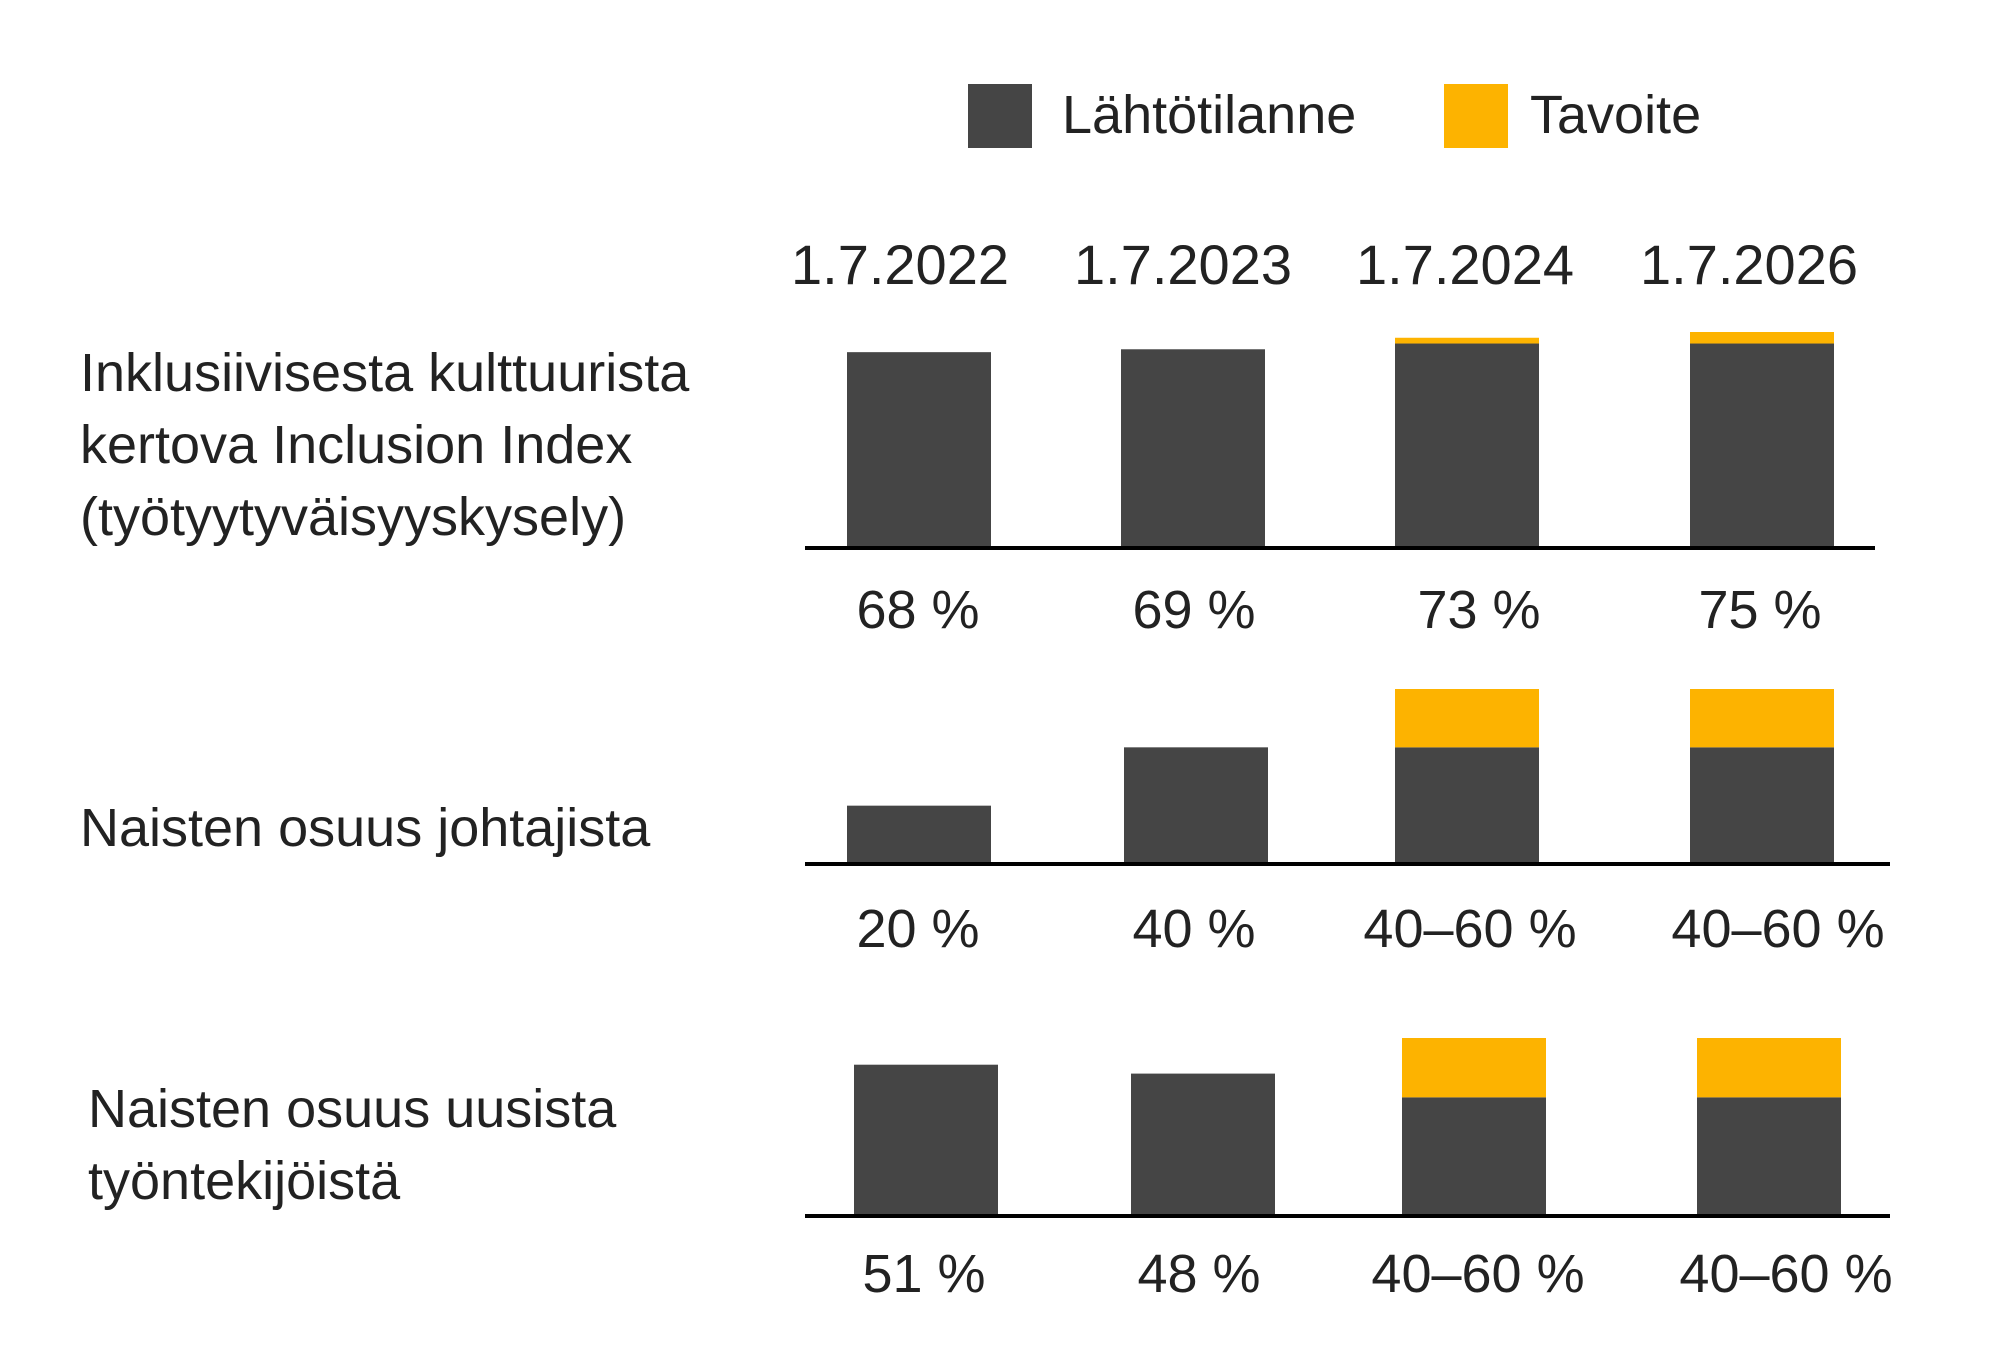 This screenshot has width=2002, height=1346. I want to click on row-label-line: Naisten osuus uusista, so click(352, 1109).